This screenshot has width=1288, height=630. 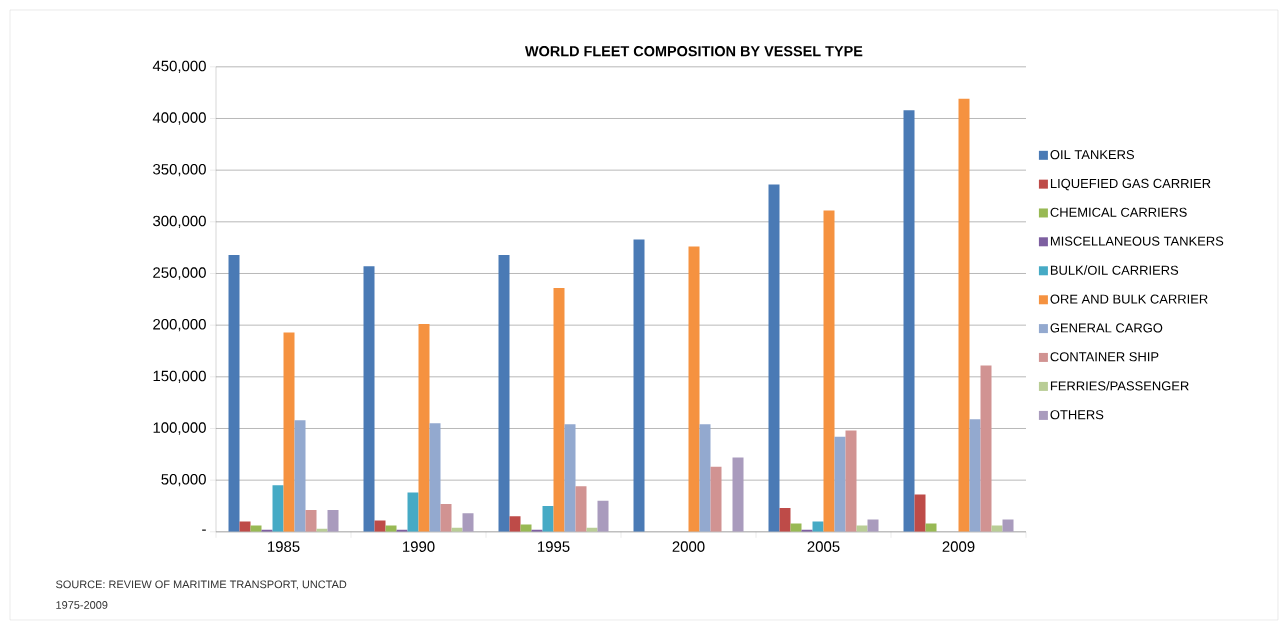 I want to click on x-tick-label: 1990, so click(x=419, y=546).